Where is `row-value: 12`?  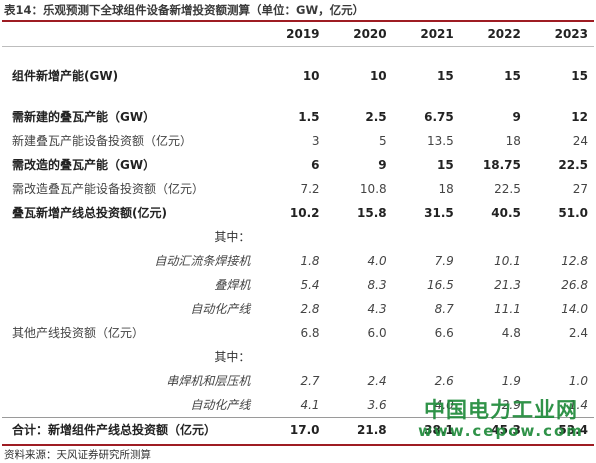 row-value: 12 is located at coordinates (579, 117).